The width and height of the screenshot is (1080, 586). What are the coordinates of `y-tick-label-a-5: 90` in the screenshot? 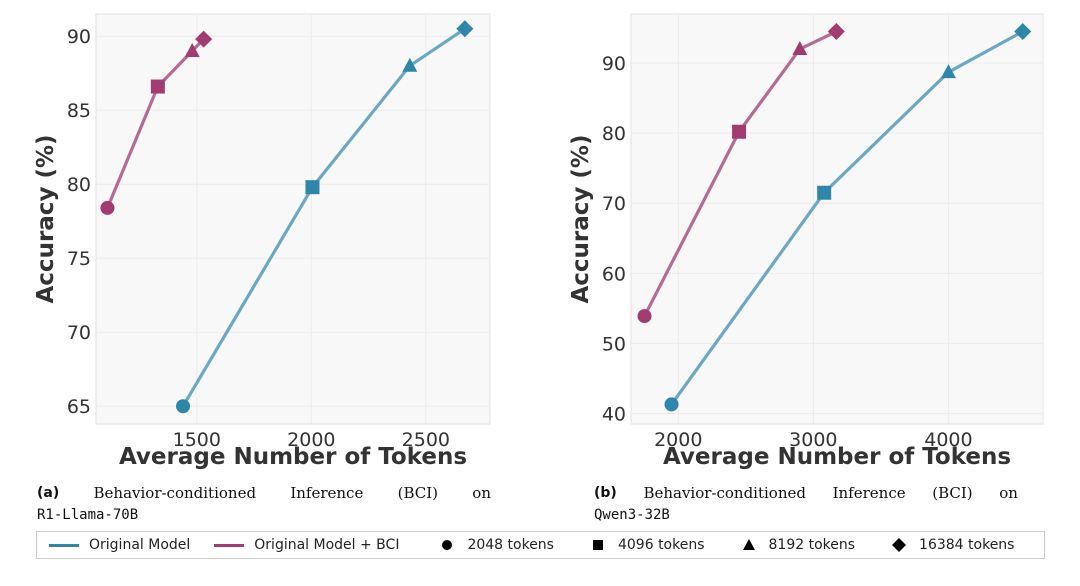 It's located at (79, 37).